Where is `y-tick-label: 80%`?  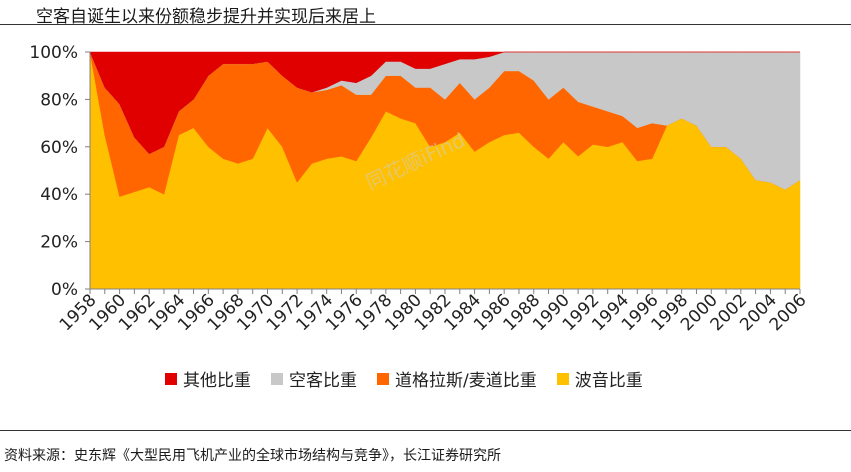
y-tick-label: 80% is located at coordinates (59, 100).